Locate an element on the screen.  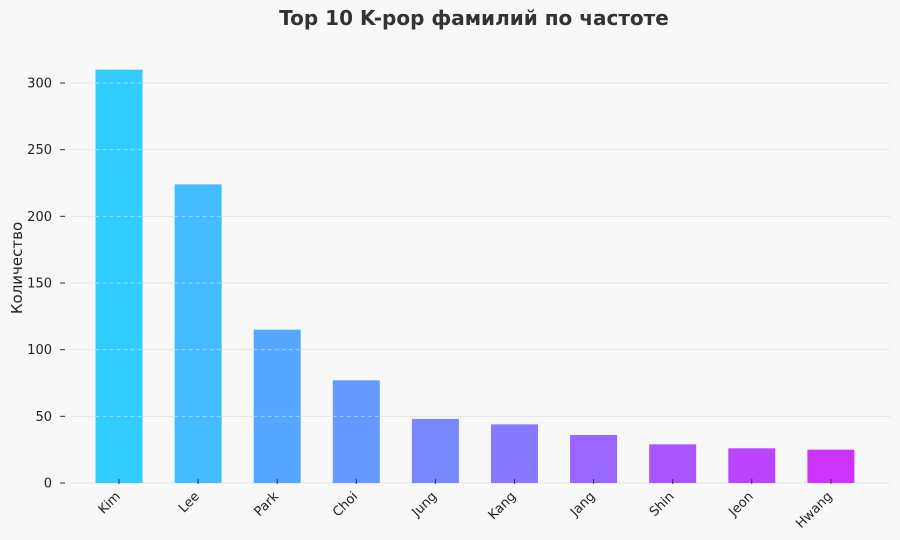
y-axis: 0 50 100 150 200 250 300 is located at coordinates (46, 284).